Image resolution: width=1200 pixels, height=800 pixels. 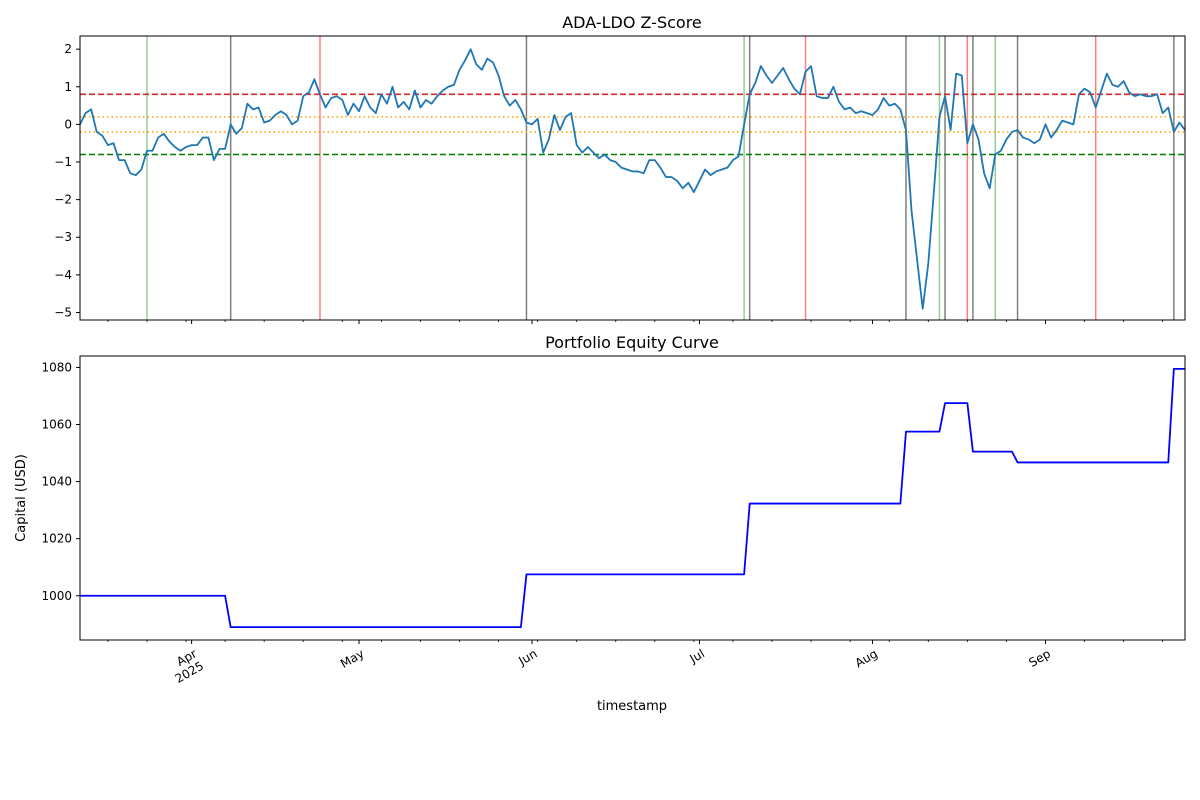 I want to click on threshold-lines, so click(x=632, y=124).